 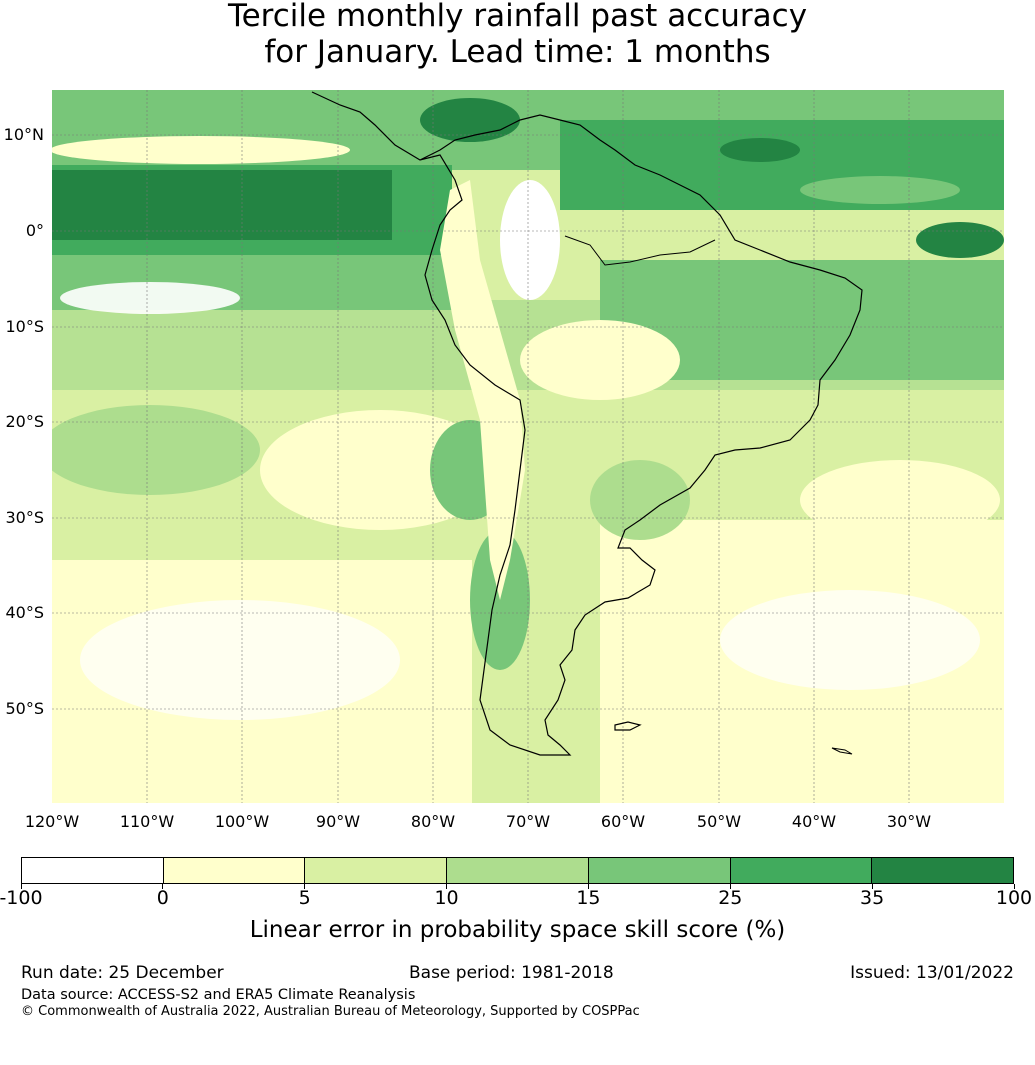 I want to click on lon-label-80w: 80°W, so click(x=433, y=821).